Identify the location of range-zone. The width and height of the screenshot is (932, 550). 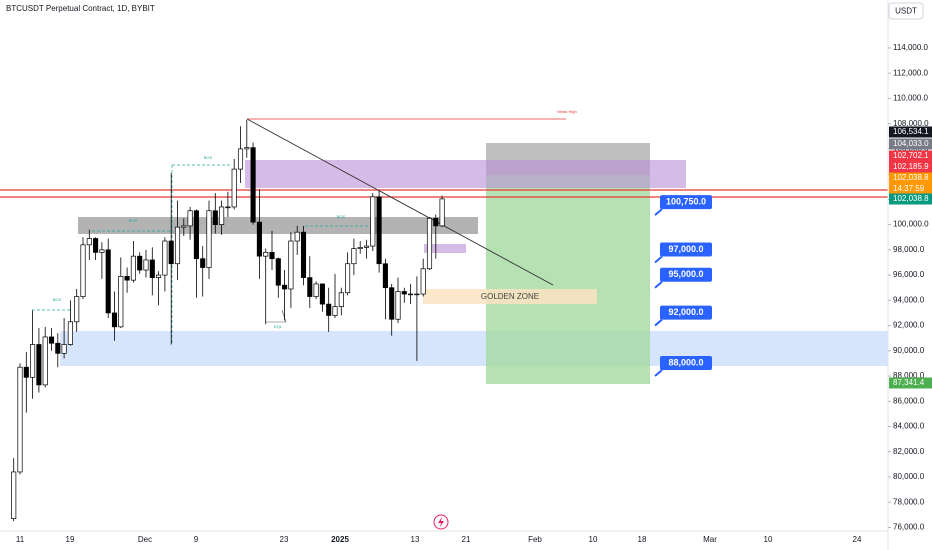
(278, 225).